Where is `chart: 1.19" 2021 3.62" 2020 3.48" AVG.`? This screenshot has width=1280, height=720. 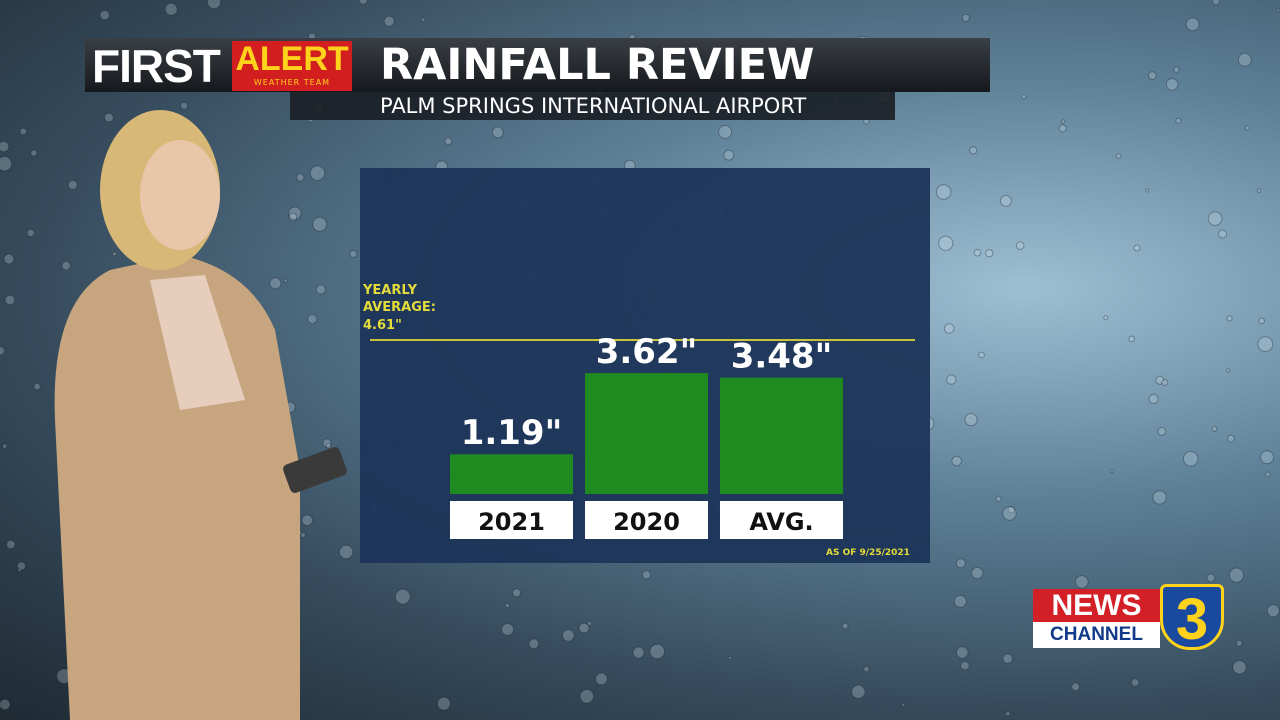
chart: 1.19" 2021 3.62" 2020 3.48" AVG. is located at coordinates (642, 435).